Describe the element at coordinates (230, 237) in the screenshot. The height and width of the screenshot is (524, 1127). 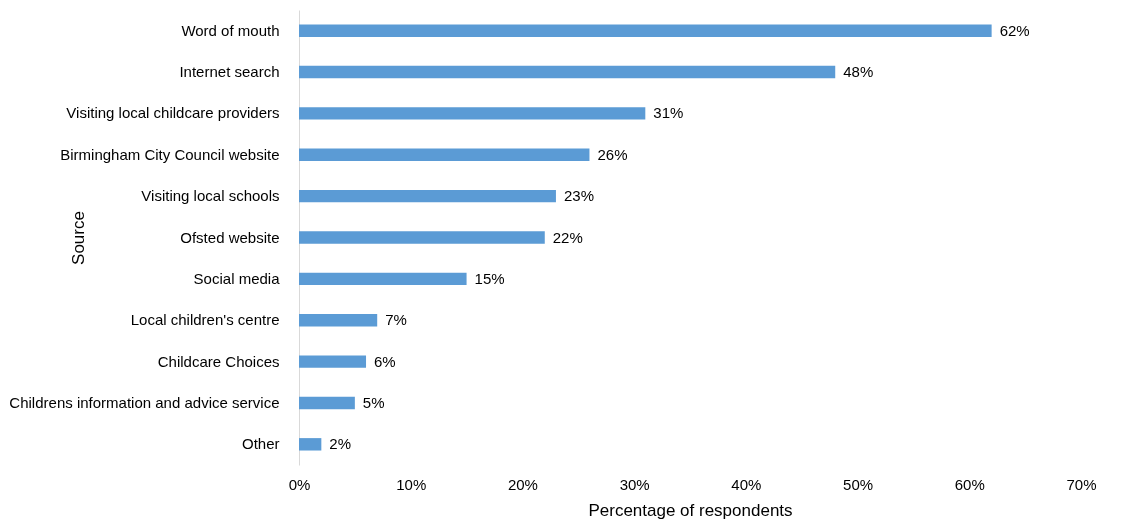
I see `y-tick-label: Ofsted website` at that location.